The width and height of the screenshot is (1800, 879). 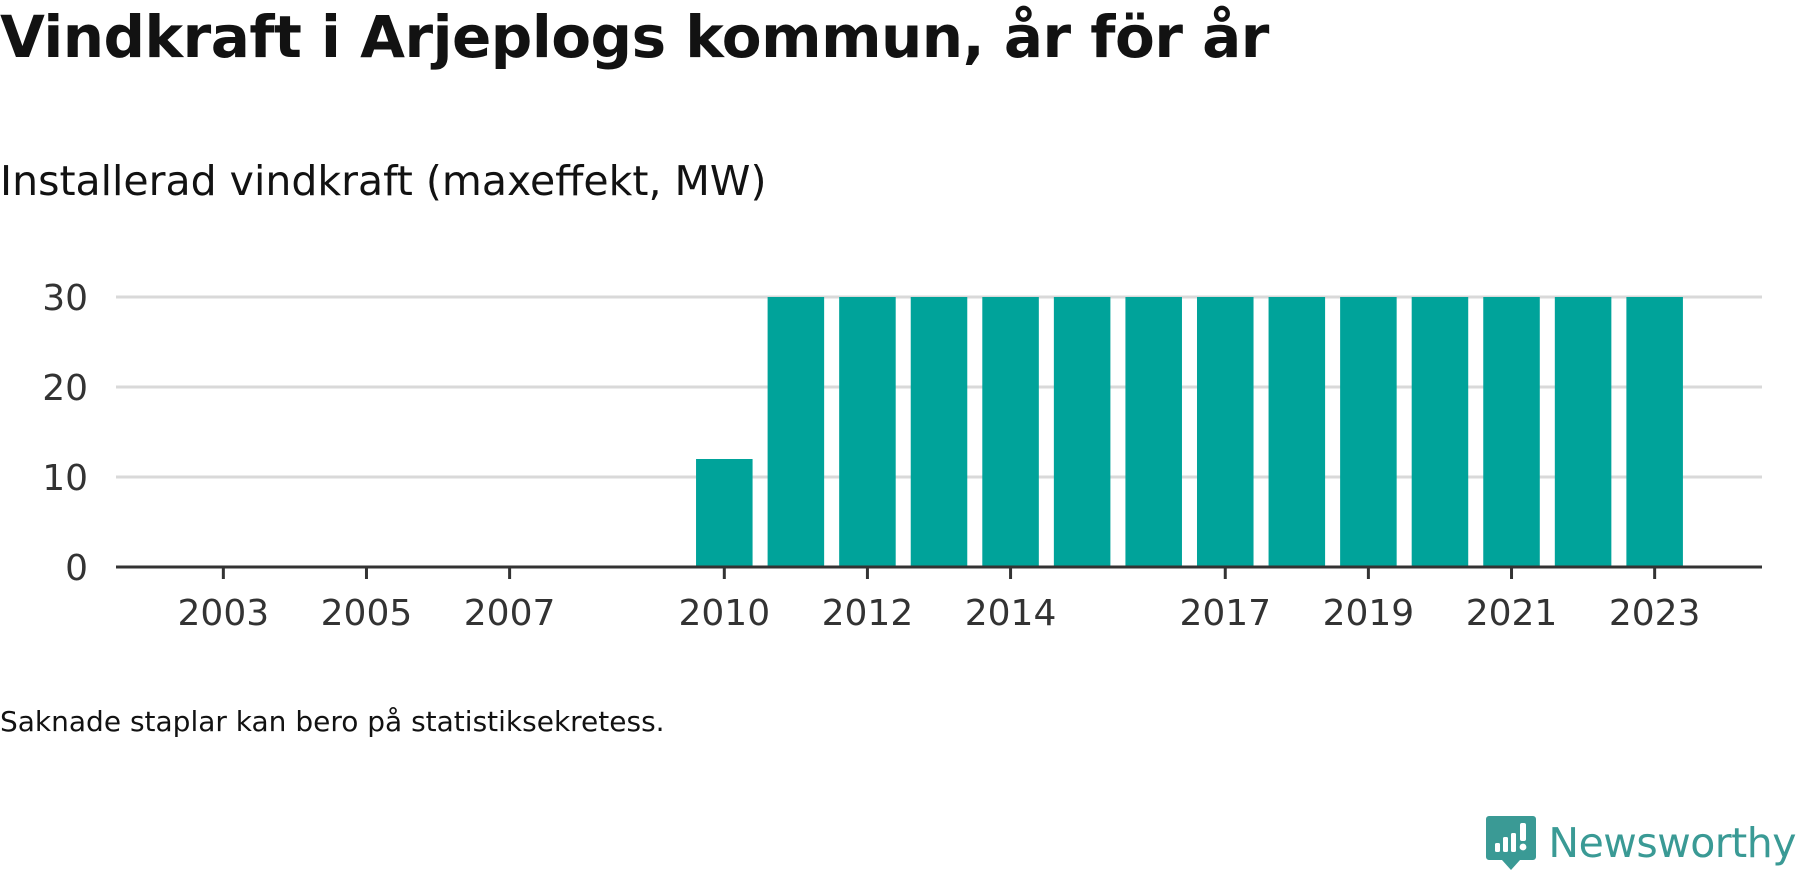 What do you see at coordinates (796, 432) in the screenshot?
I see `bar-2011` at bounding box center [796, 432].